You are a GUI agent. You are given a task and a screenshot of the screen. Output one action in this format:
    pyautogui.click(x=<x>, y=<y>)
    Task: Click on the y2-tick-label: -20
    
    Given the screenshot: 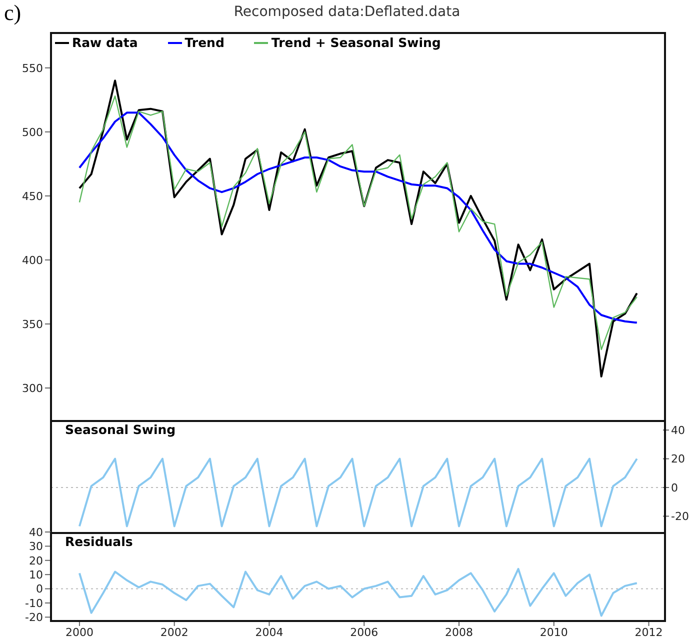 What is the action you would take?
    pyautogui.click(x=680, y=517)
    